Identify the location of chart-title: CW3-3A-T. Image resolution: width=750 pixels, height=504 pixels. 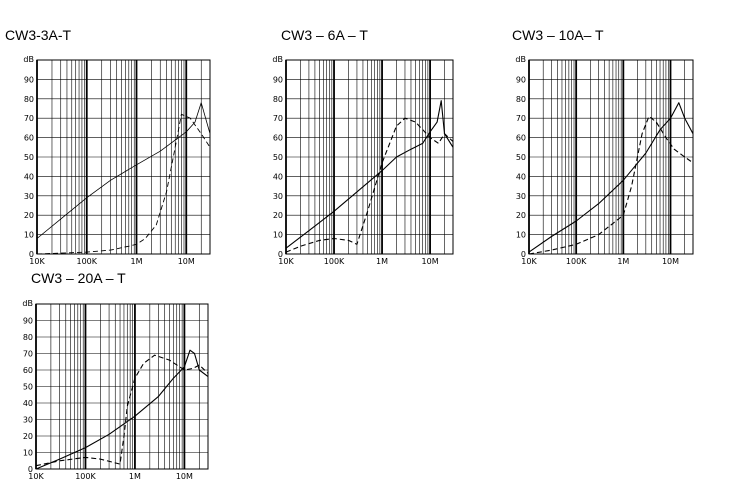
(38, 35).